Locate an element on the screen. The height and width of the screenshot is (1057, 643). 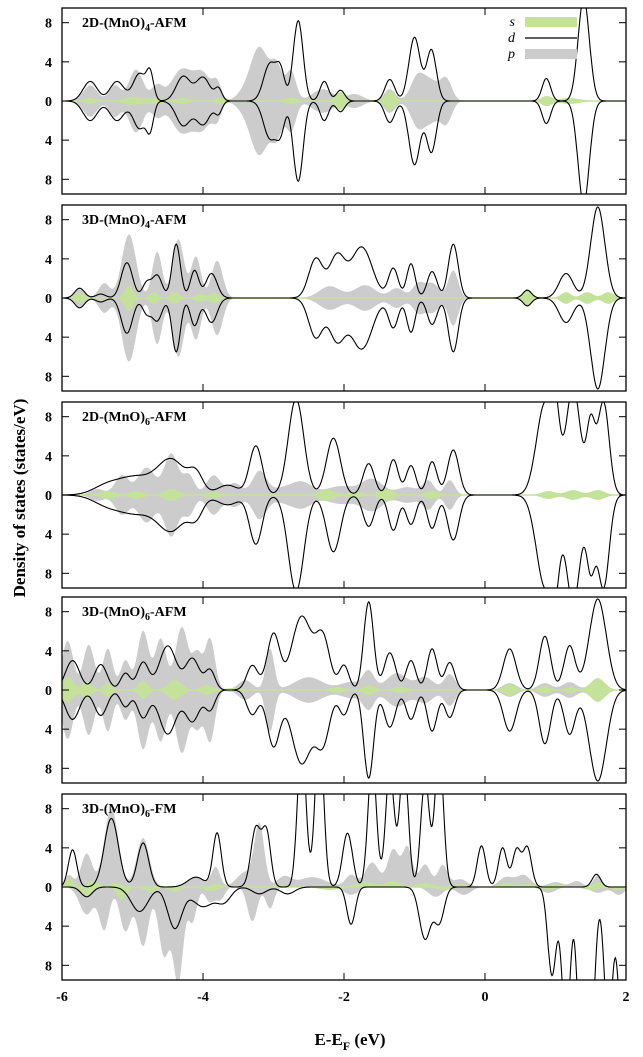
x-axis-label: E-EF (eV) is located at coordinates (349, 1041).